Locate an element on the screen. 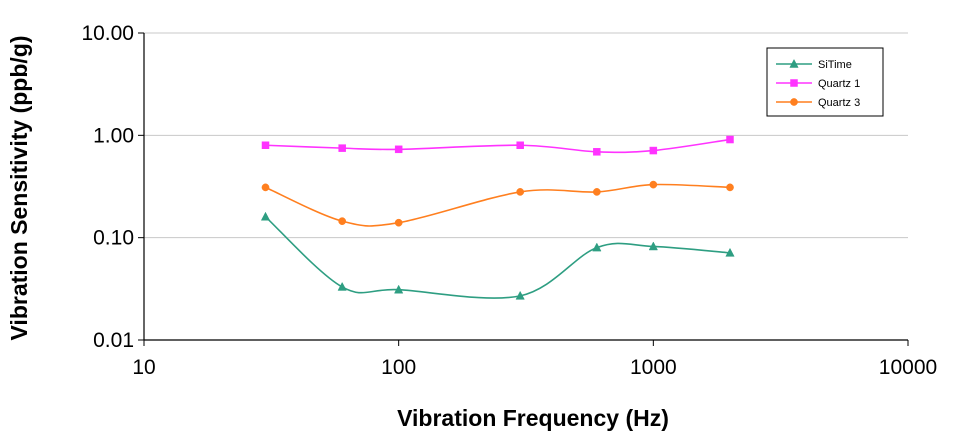 The height and width of the screenshot is (432, 955). legend-item-quartz-1: Quartz 1 is located at coordinates (818, 84).